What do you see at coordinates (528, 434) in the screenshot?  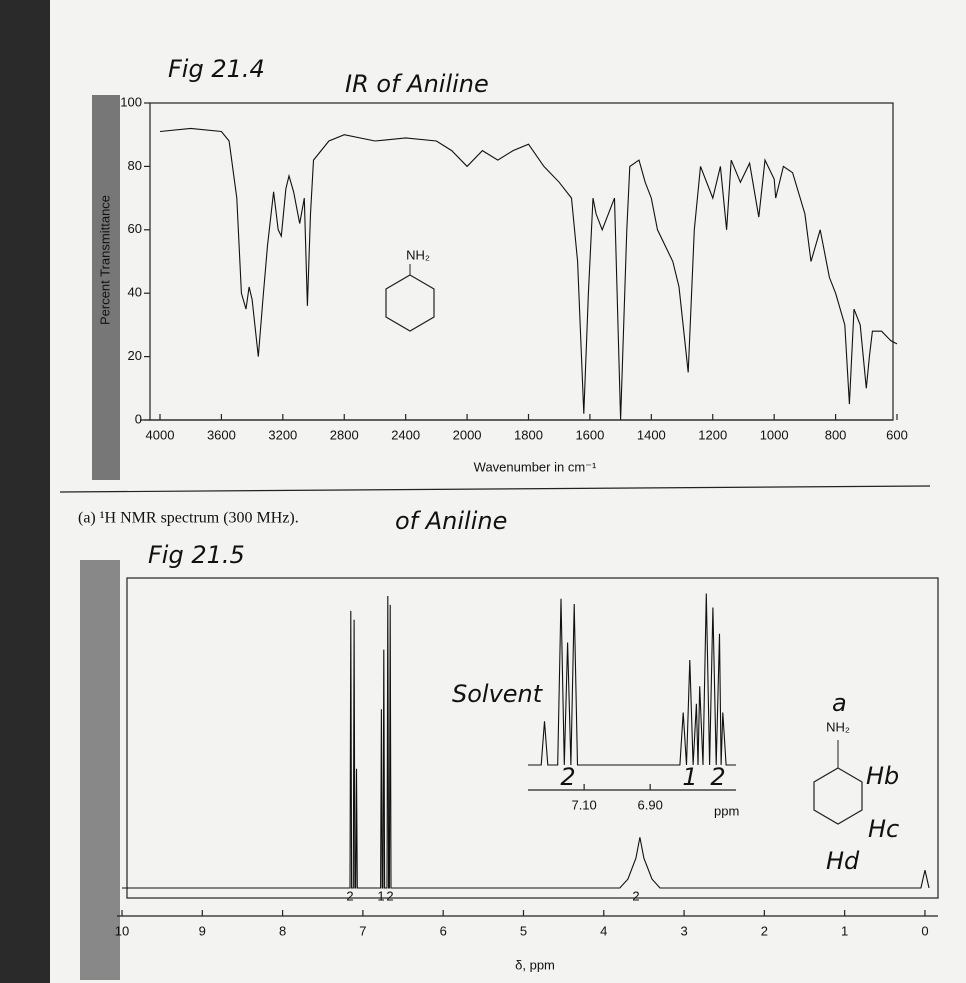 I see `x-tick-label: 1800` at bounding box center [528, 434].